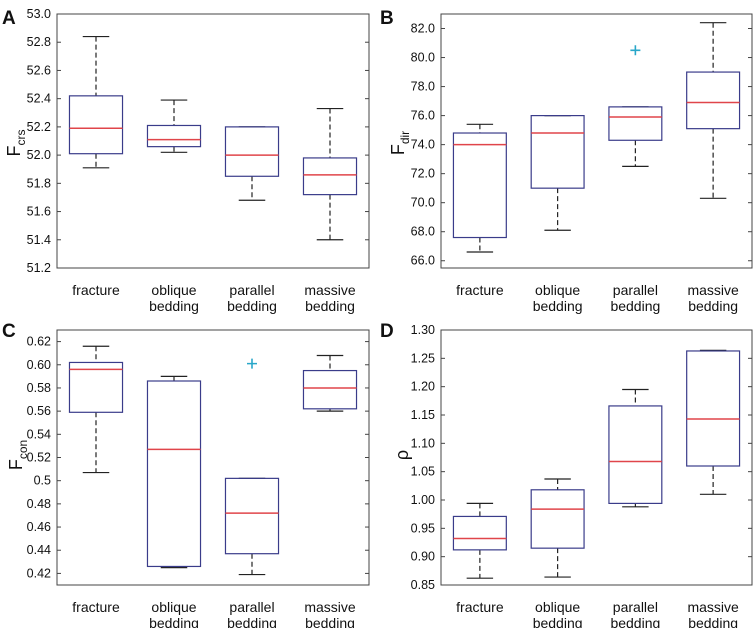  Describe the element at coordinates (423, 29) in the screenshot. I see `y-tick-label: 82.0` at that location.